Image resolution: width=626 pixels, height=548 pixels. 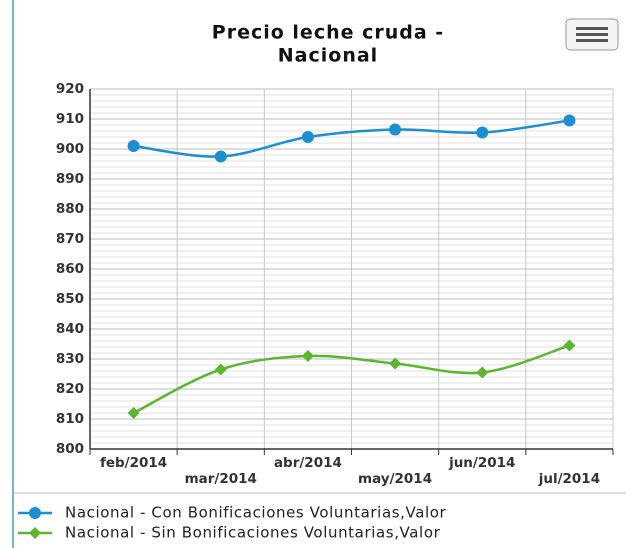 What do you see at coordinates (328, 33) in the screenshot?
I see `chart-title: Precio leche cruda -` at bounding box center [328, 33].